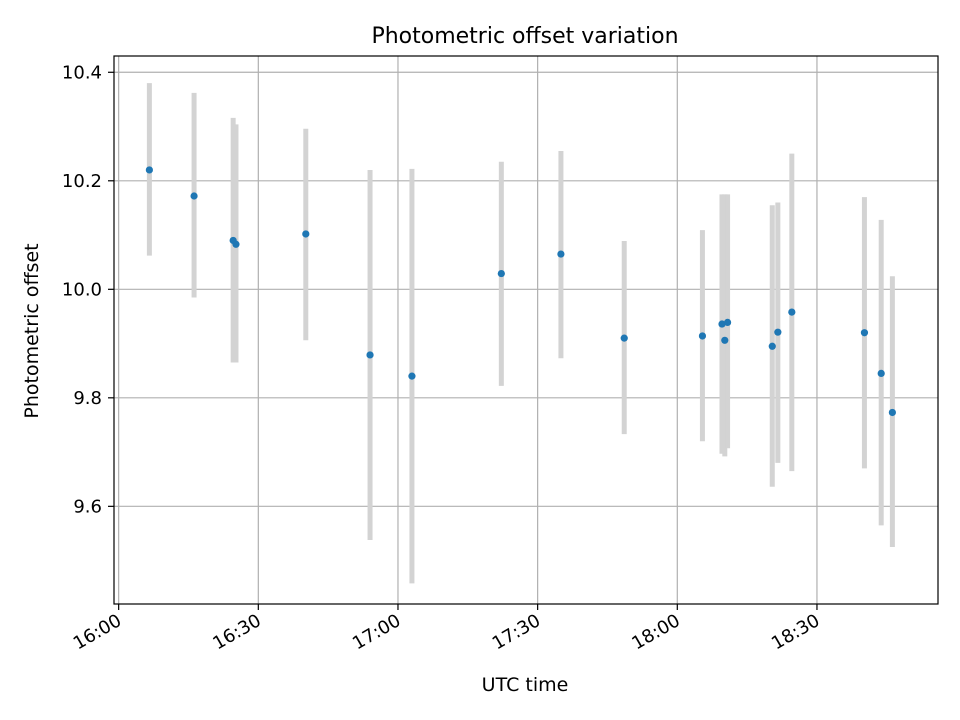  Describe the element at coordinates (524, 36) in the screenshot. I see `chart-title: Photometric offset variation` at that location.